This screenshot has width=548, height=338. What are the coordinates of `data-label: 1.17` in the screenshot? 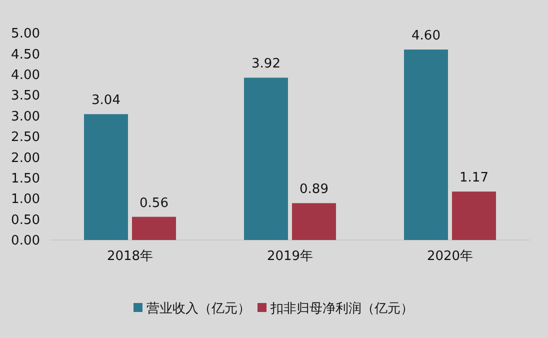 It's located at (474, 178).